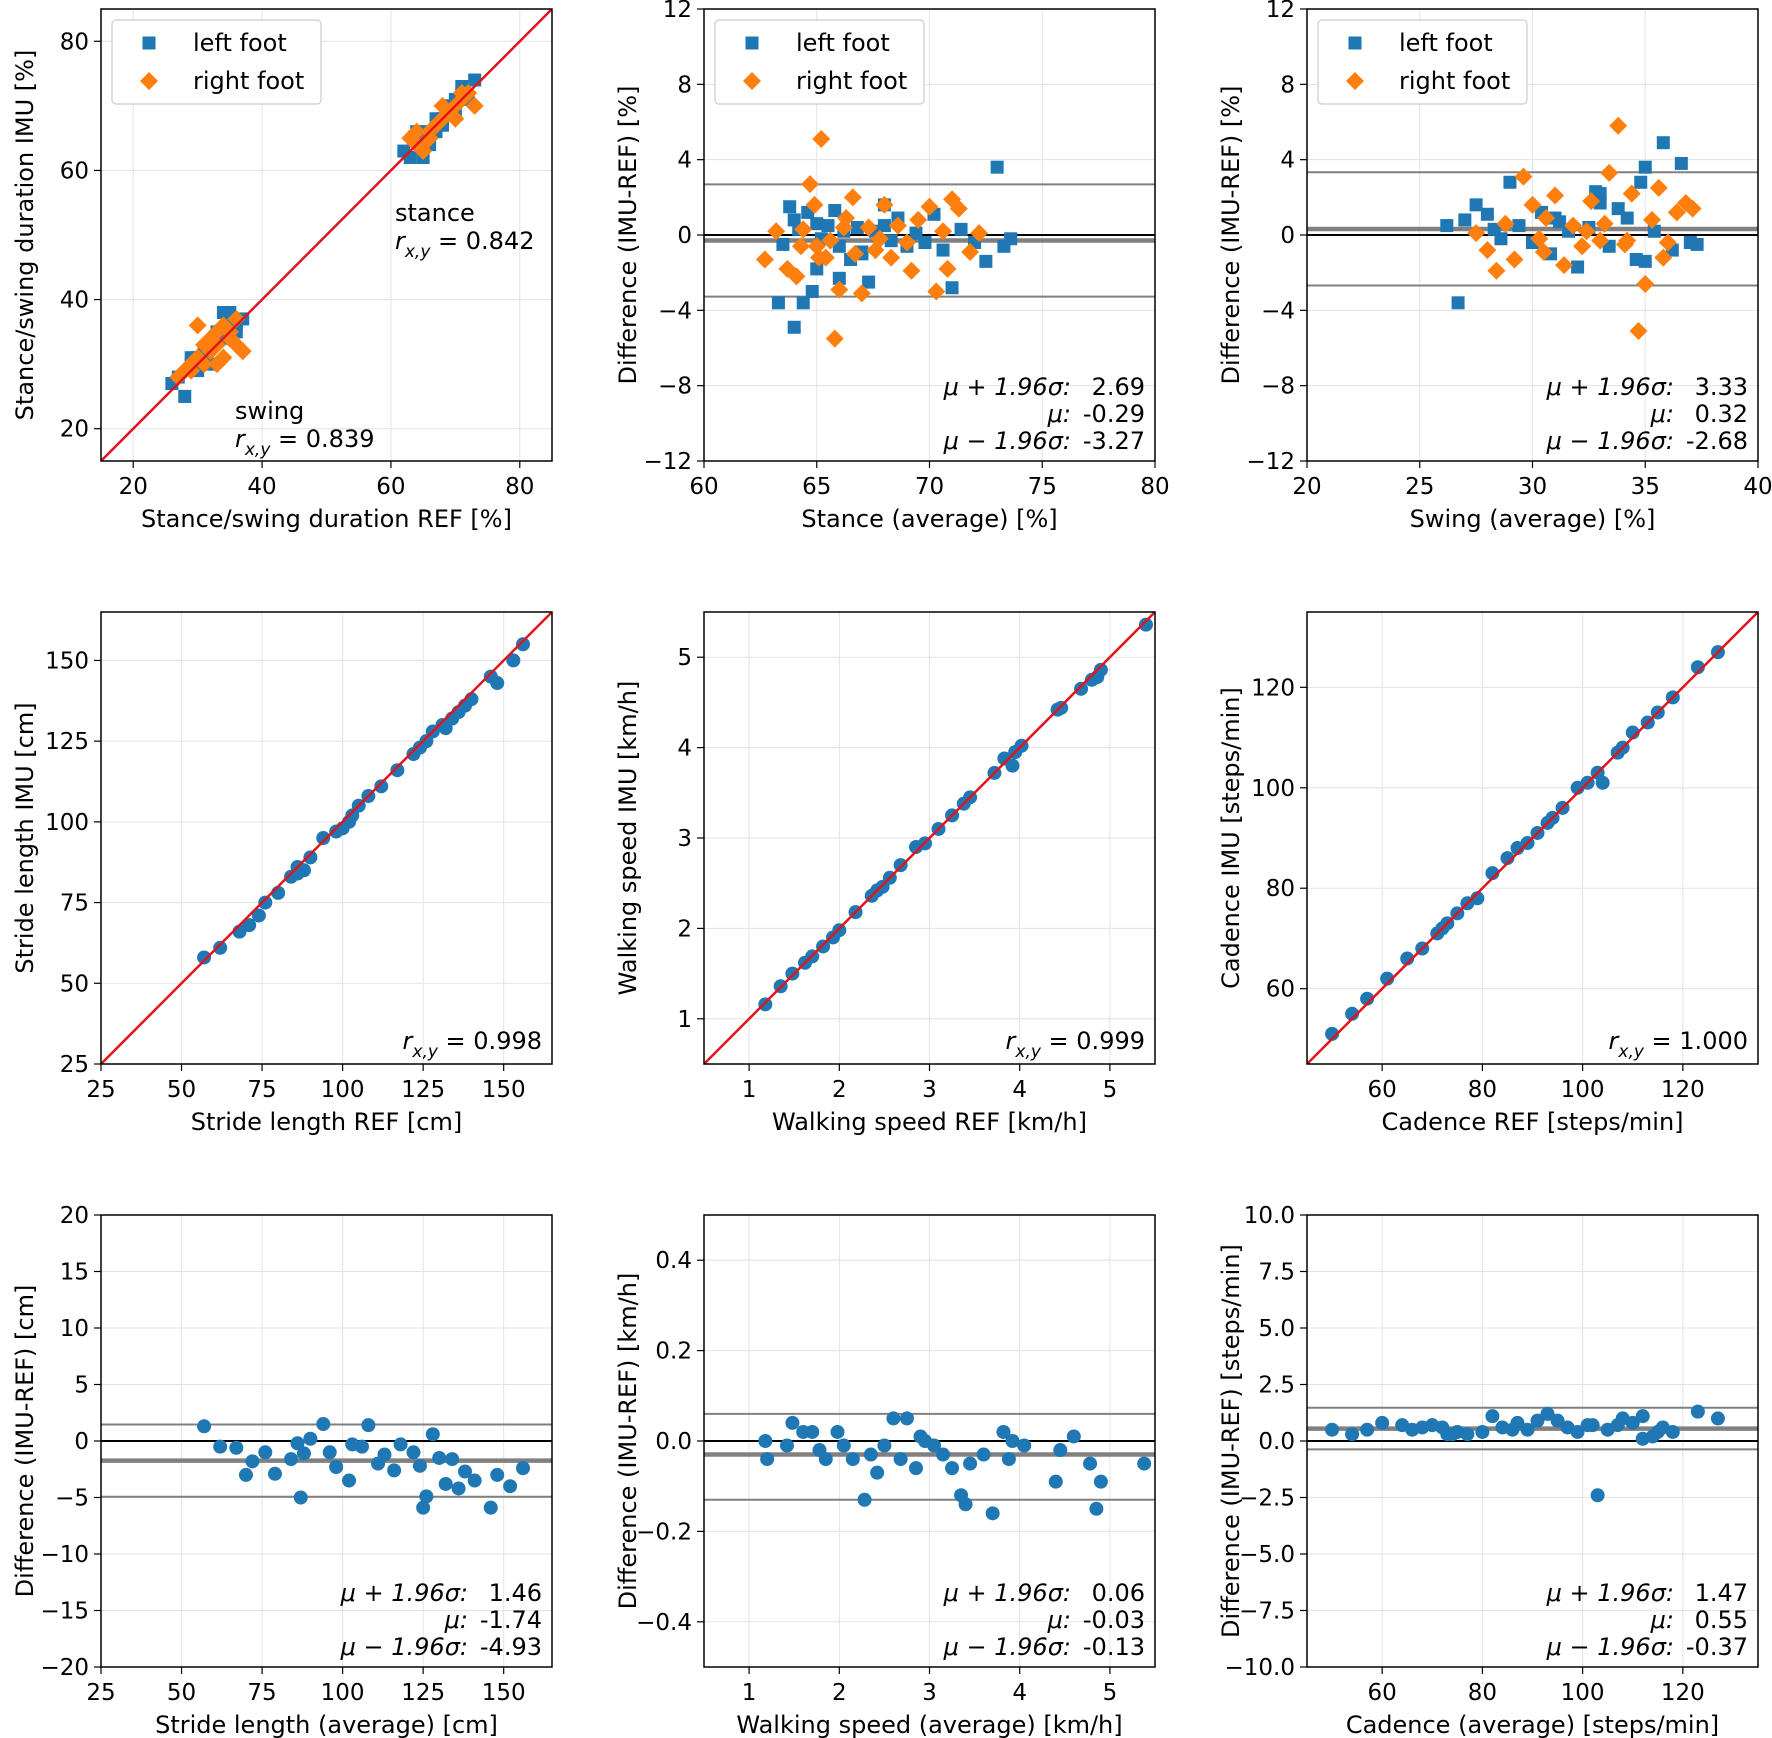  What do you see at coordinates (1482, 1090) in the screenshot?
I see `x-tick-label: 80` at bounding box center [1482, 1090].